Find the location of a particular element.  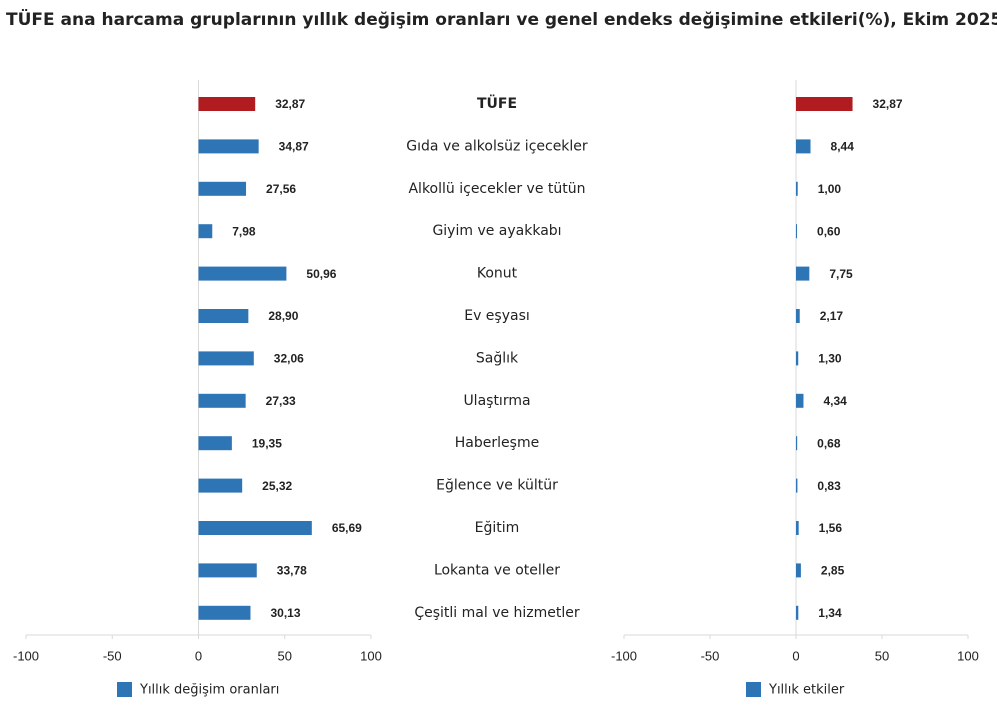

value-label: 1,56 is located at coordinates (831, 528).